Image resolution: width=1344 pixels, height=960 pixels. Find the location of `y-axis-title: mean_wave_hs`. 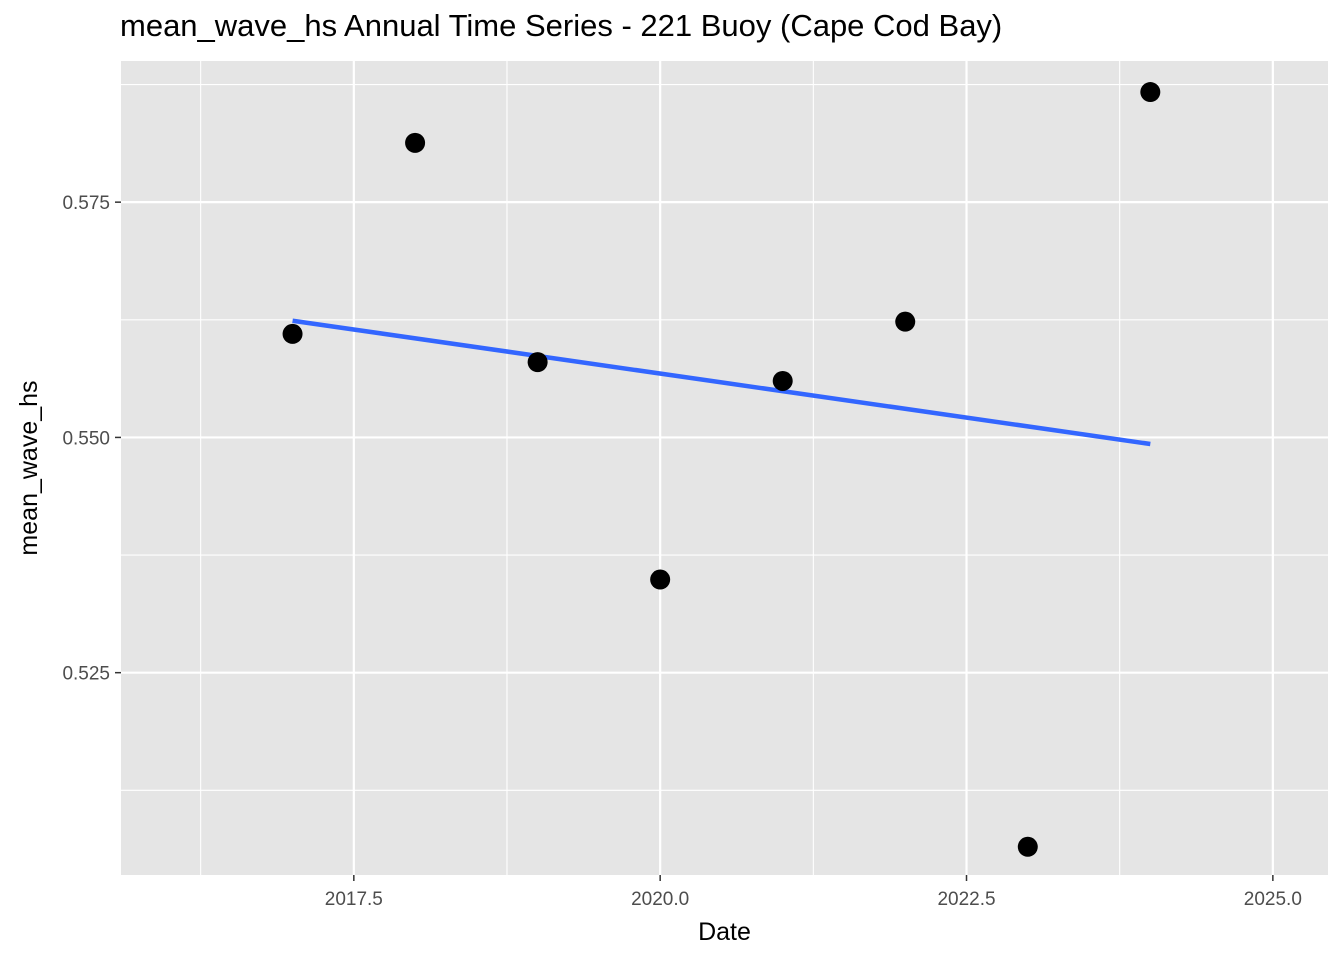

y-axis-title: mean_wave_hs is located at coordinates (29, 467).